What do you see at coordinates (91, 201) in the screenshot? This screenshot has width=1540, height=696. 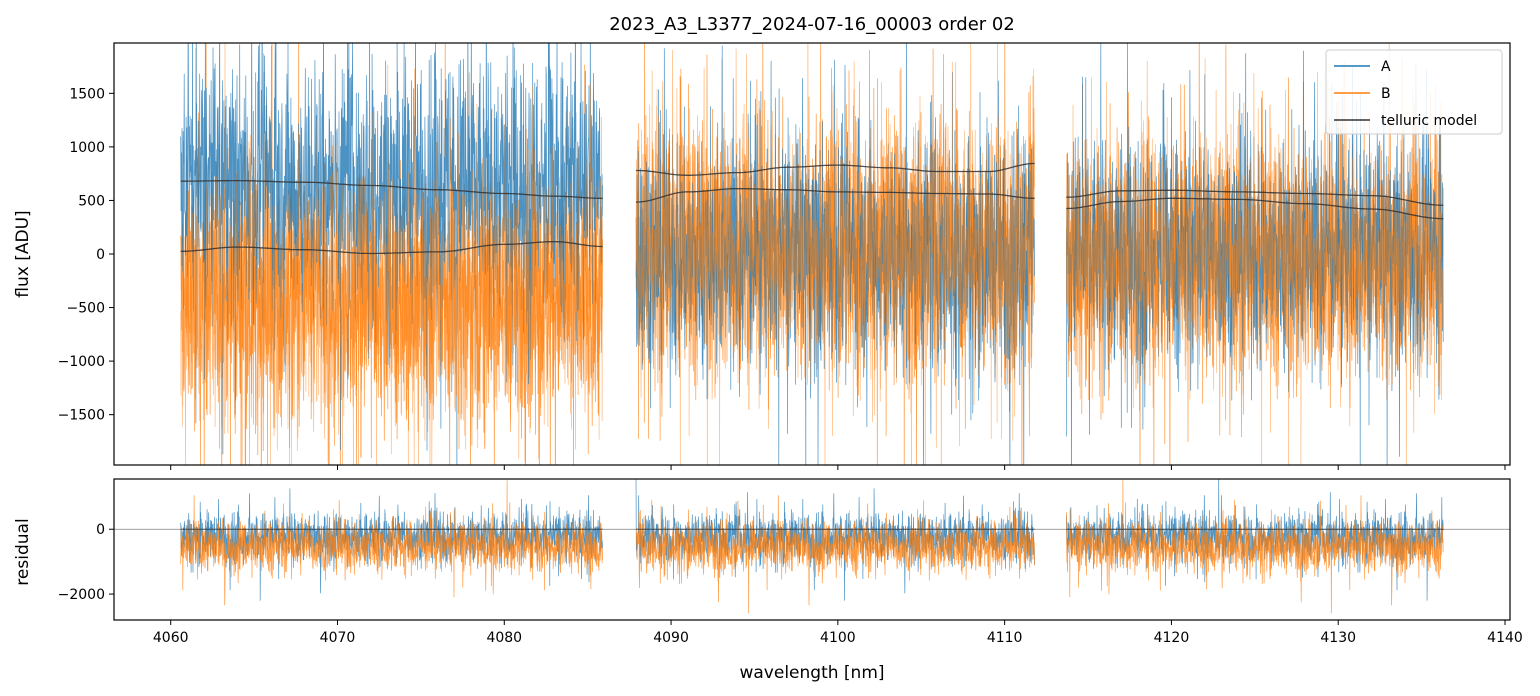 I see `flux-y-tick-label: 500` at bounding box center [91, 201].